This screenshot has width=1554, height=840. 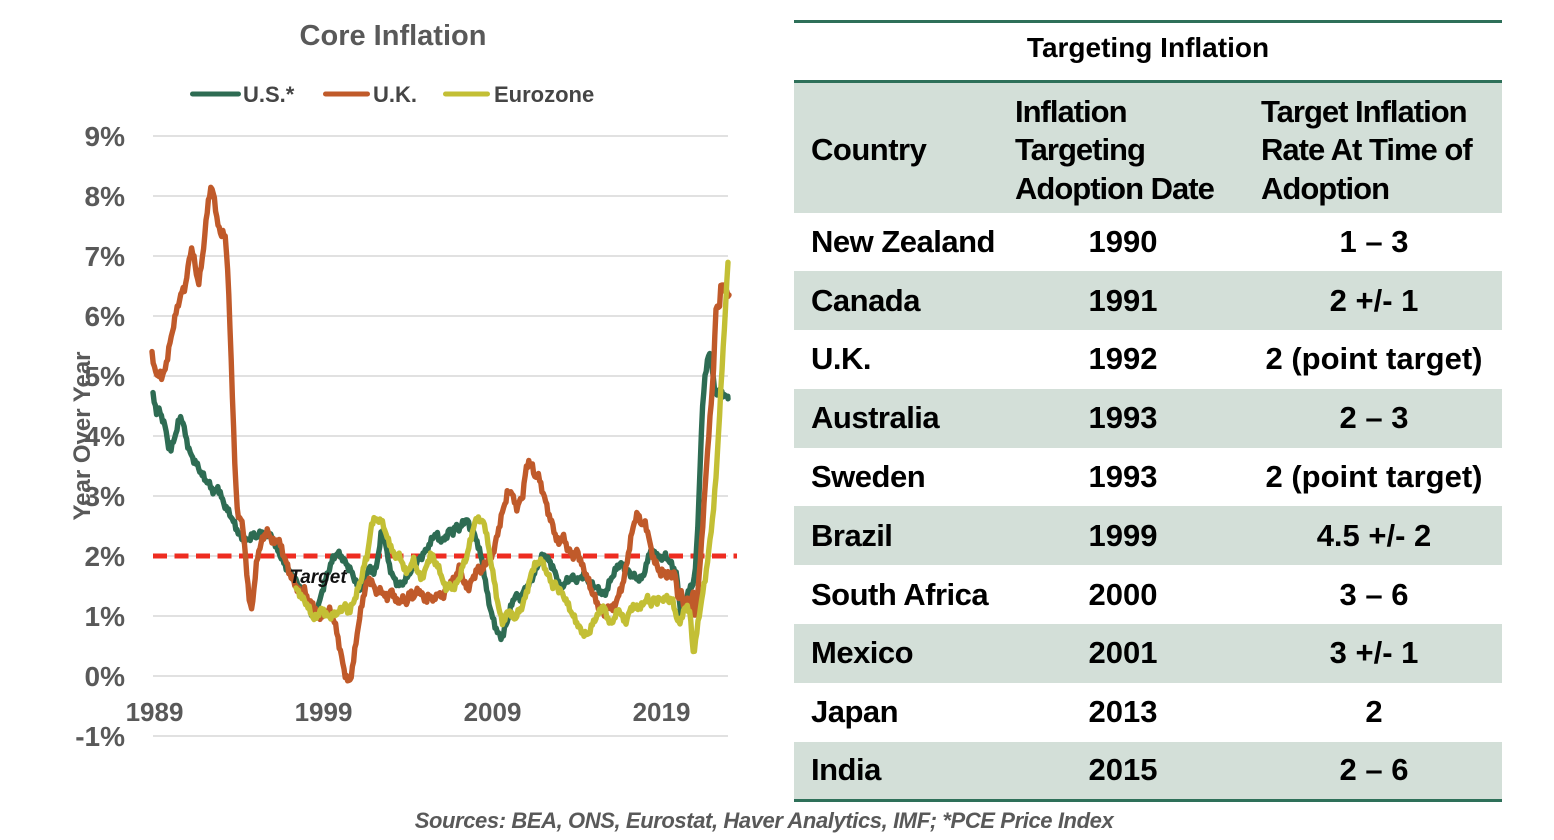 I want to click on svg-text: 1%, so click(x=105, y=616).